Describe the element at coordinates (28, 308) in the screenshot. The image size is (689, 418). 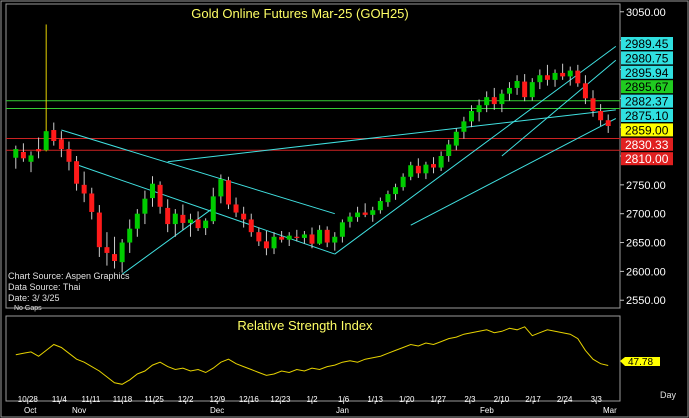
I see `no-gaps-text: No Gaps` at that location.